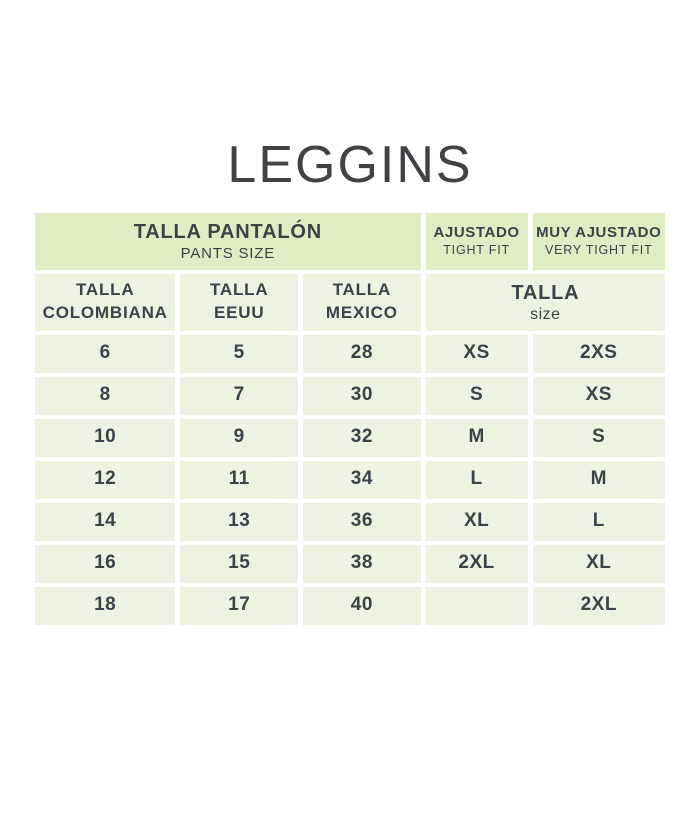  What do you see at coordinates (105, 521) in the screenshot?
I see `size-cell: 14` at bounding box center [105, 521].